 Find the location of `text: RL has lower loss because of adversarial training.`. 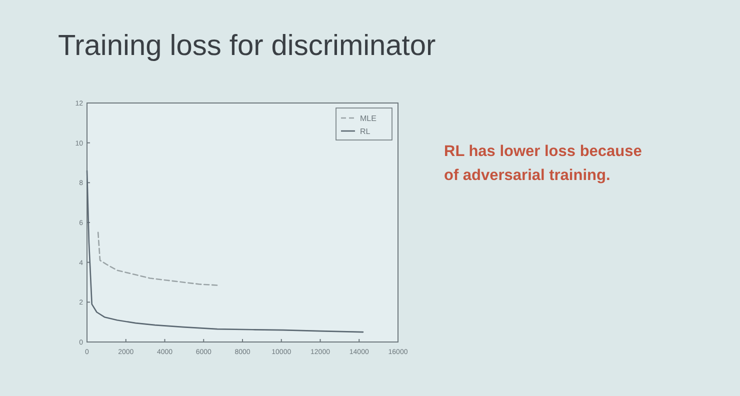

text: RL has lower loss because of adversarial training. is located at coordinates (543, 163).